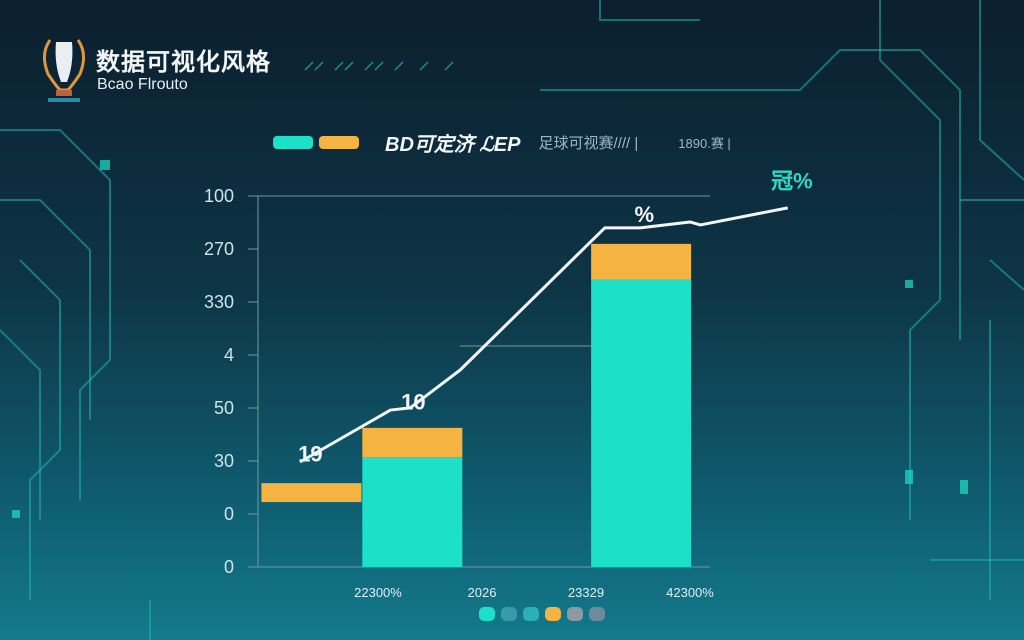  Describe the element at coordinates (310, 453) in the screenshot. I see `data-label: 19` at that location.